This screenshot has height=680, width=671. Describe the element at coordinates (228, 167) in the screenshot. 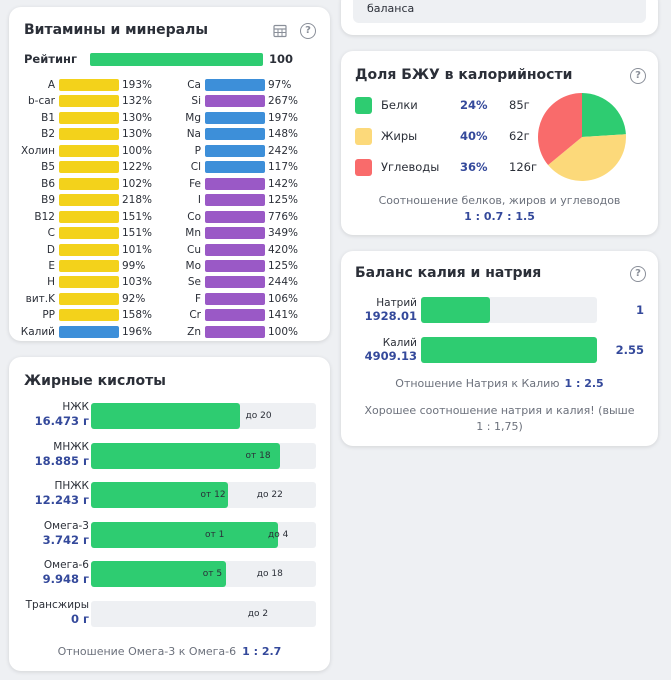

I see `nutrient-row: Cl 117%` at that location.